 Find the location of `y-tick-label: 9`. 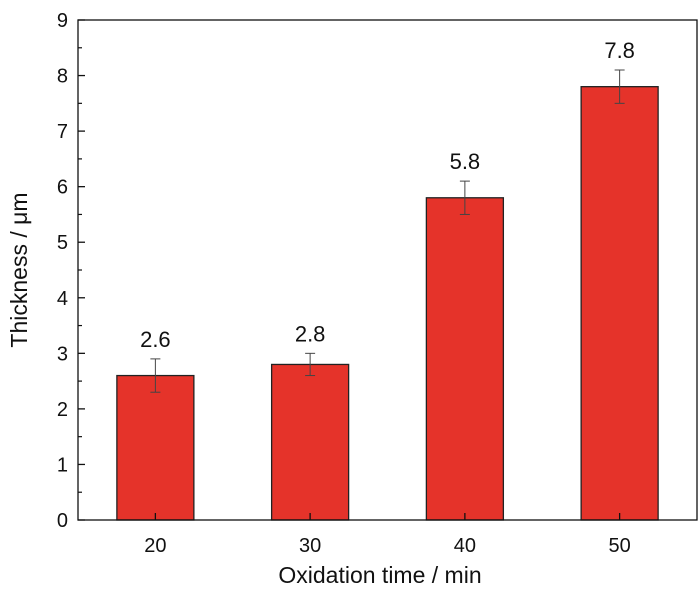

y-tick-label: 9 is located at coordinates (62, 21).